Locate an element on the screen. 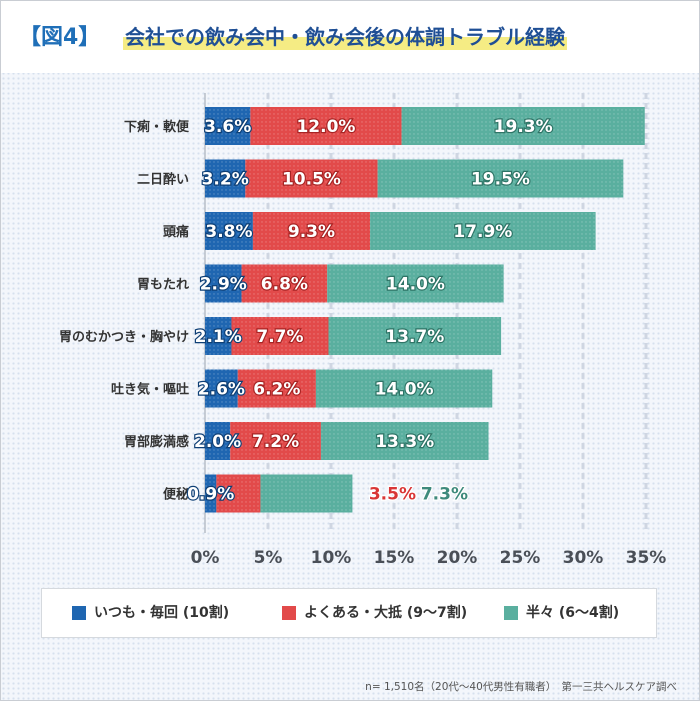 This screenshot has width=700, height=701. data-label-always: 3.6% is located at coordinates (227, 127).